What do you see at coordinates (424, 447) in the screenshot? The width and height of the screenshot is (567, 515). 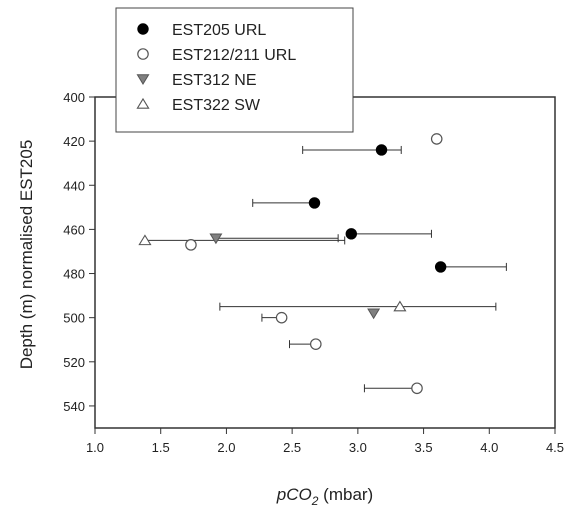 I see `x-tick-label: 3.5` at bounding box center [424, 447].